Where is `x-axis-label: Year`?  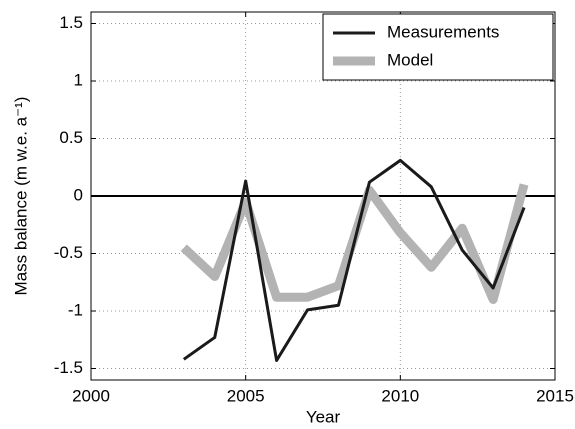 x-axis-label: Year is located at coordinates (323, 416).